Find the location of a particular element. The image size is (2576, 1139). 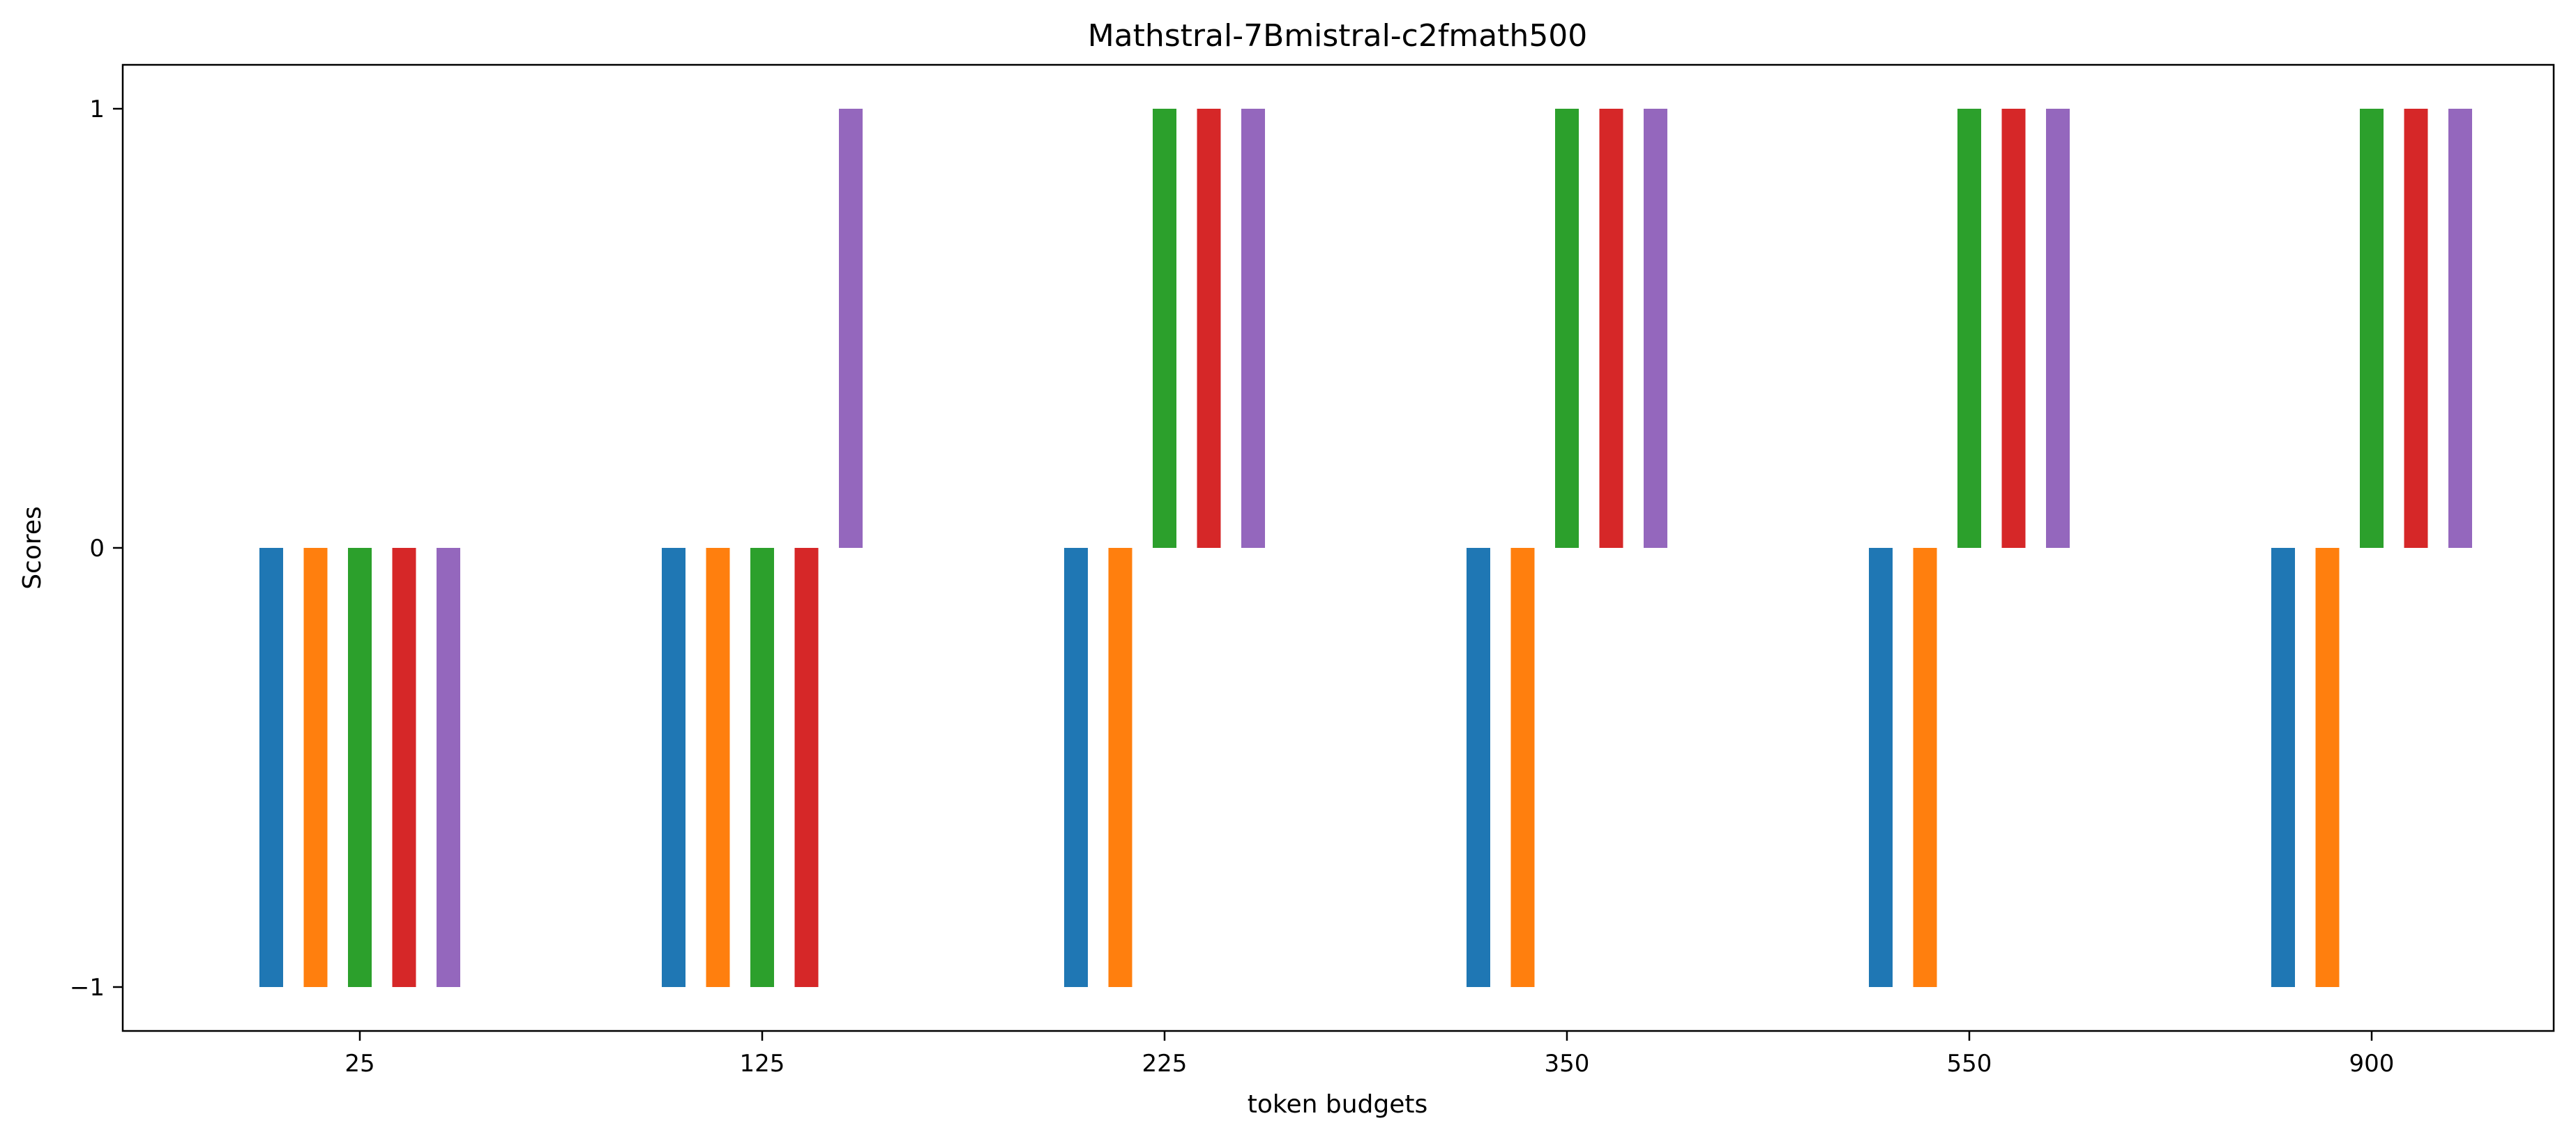

y-axis-label: Scores is located at coordinates (32, 548).